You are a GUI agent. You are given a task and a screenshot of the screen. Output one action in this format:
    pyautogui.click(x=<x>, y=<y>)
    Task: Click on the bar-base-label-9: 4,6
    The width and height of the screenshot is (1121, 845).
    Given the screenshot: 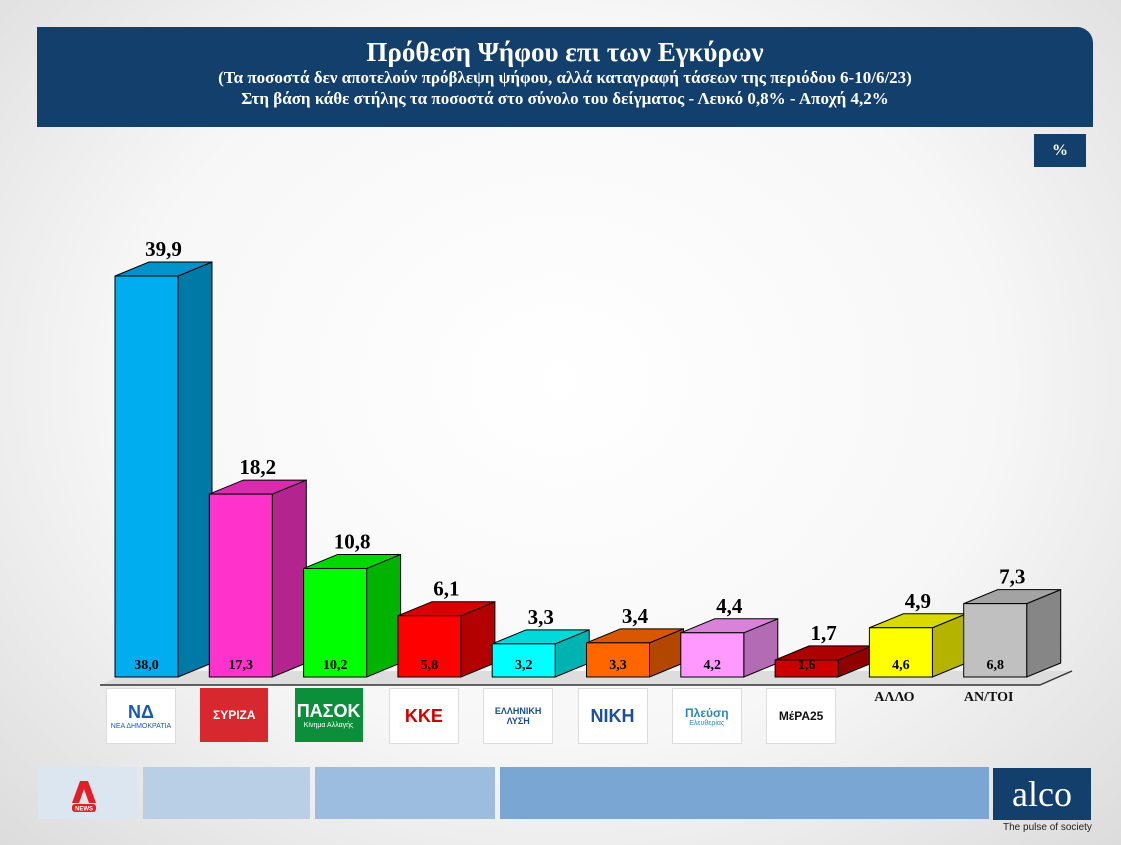 What is the action you would take?
    pyautogui.click(x=901, y=665)
    